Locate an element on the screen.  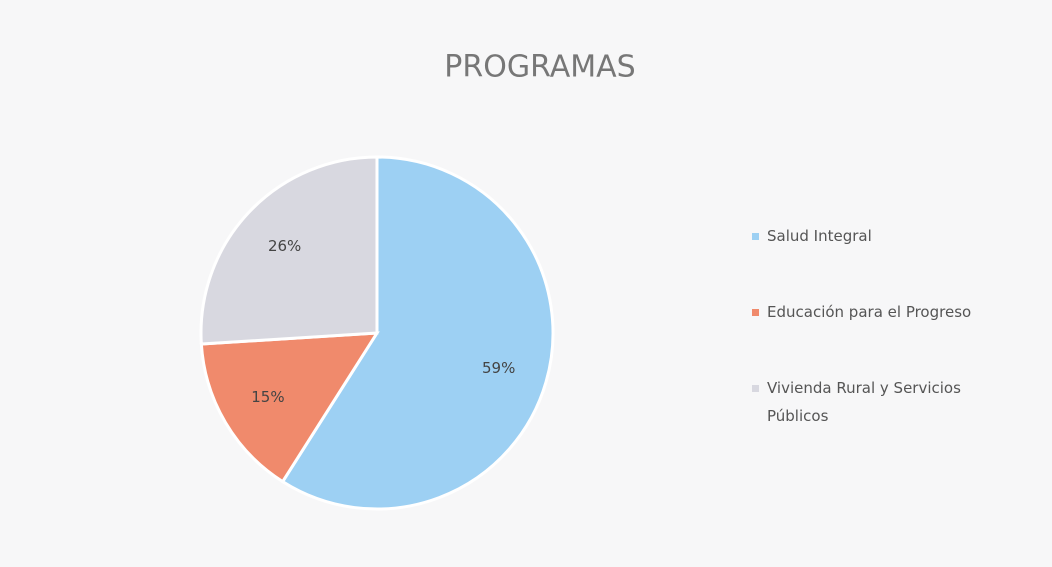
legend-label: Educación para el Progreso is located at coordinates (869, 312).